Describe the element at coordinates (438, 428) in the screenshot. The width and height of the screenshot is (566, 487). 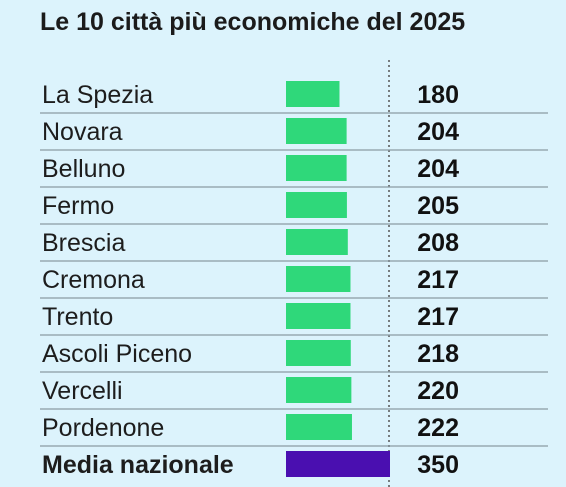
I see `value-label: 222` at that location.